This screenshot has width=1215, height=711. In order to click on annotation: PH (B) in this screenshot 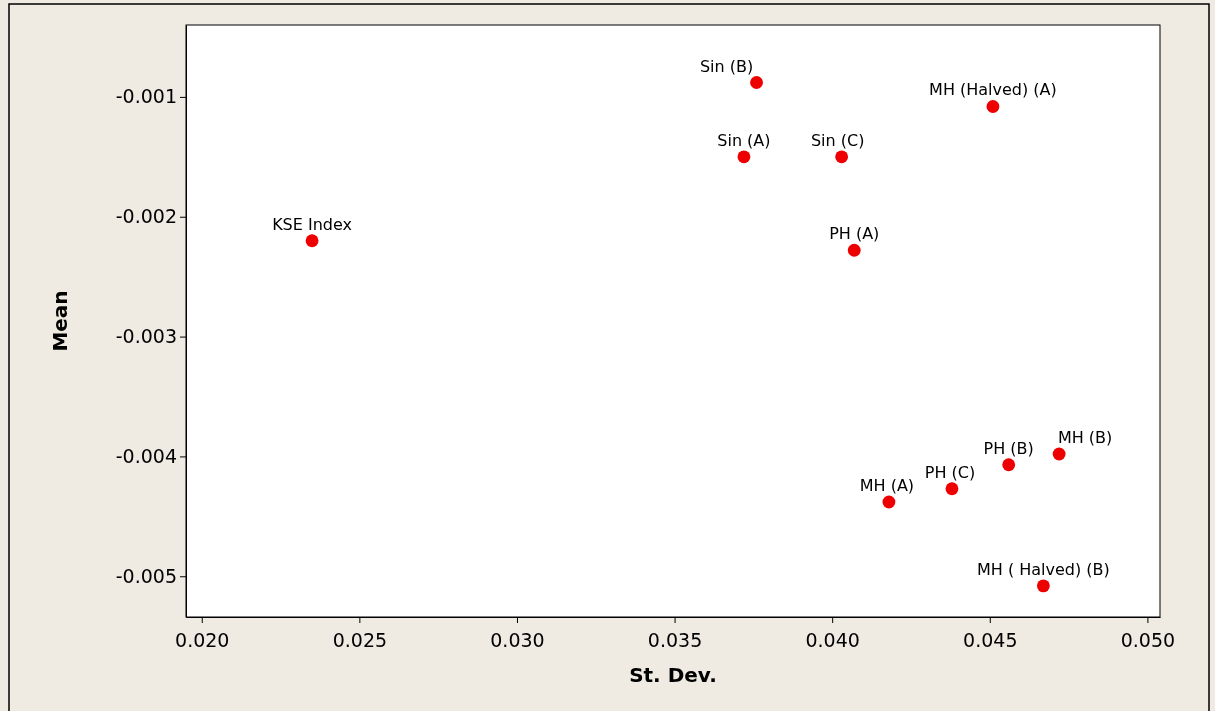, I will do `click(1008, 448)`.